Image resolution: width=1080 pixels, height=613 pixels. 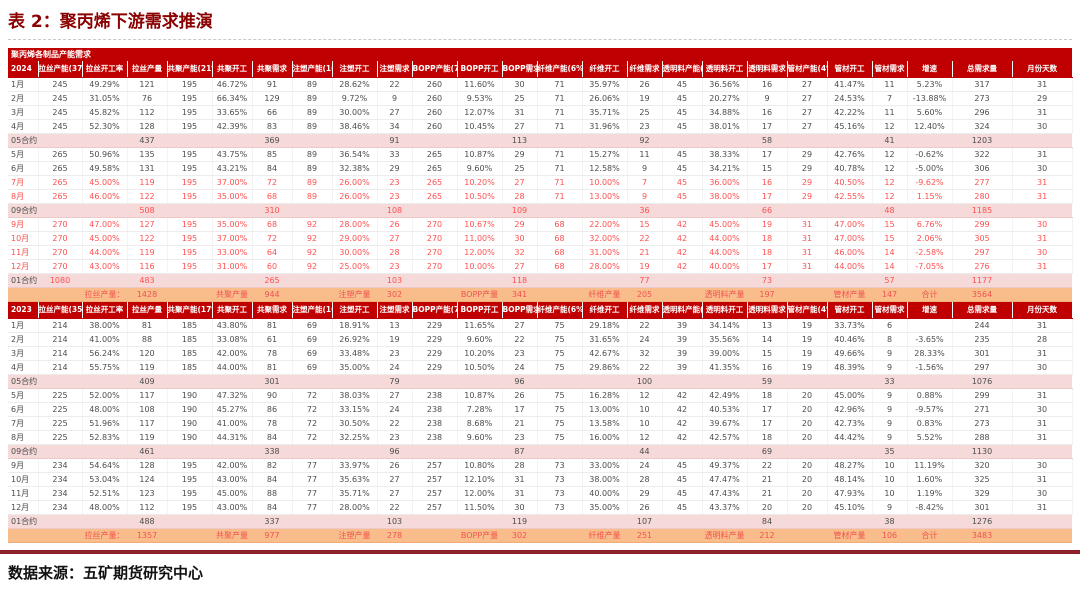 I want to click on cell: 17, so click(x=767, y=126).